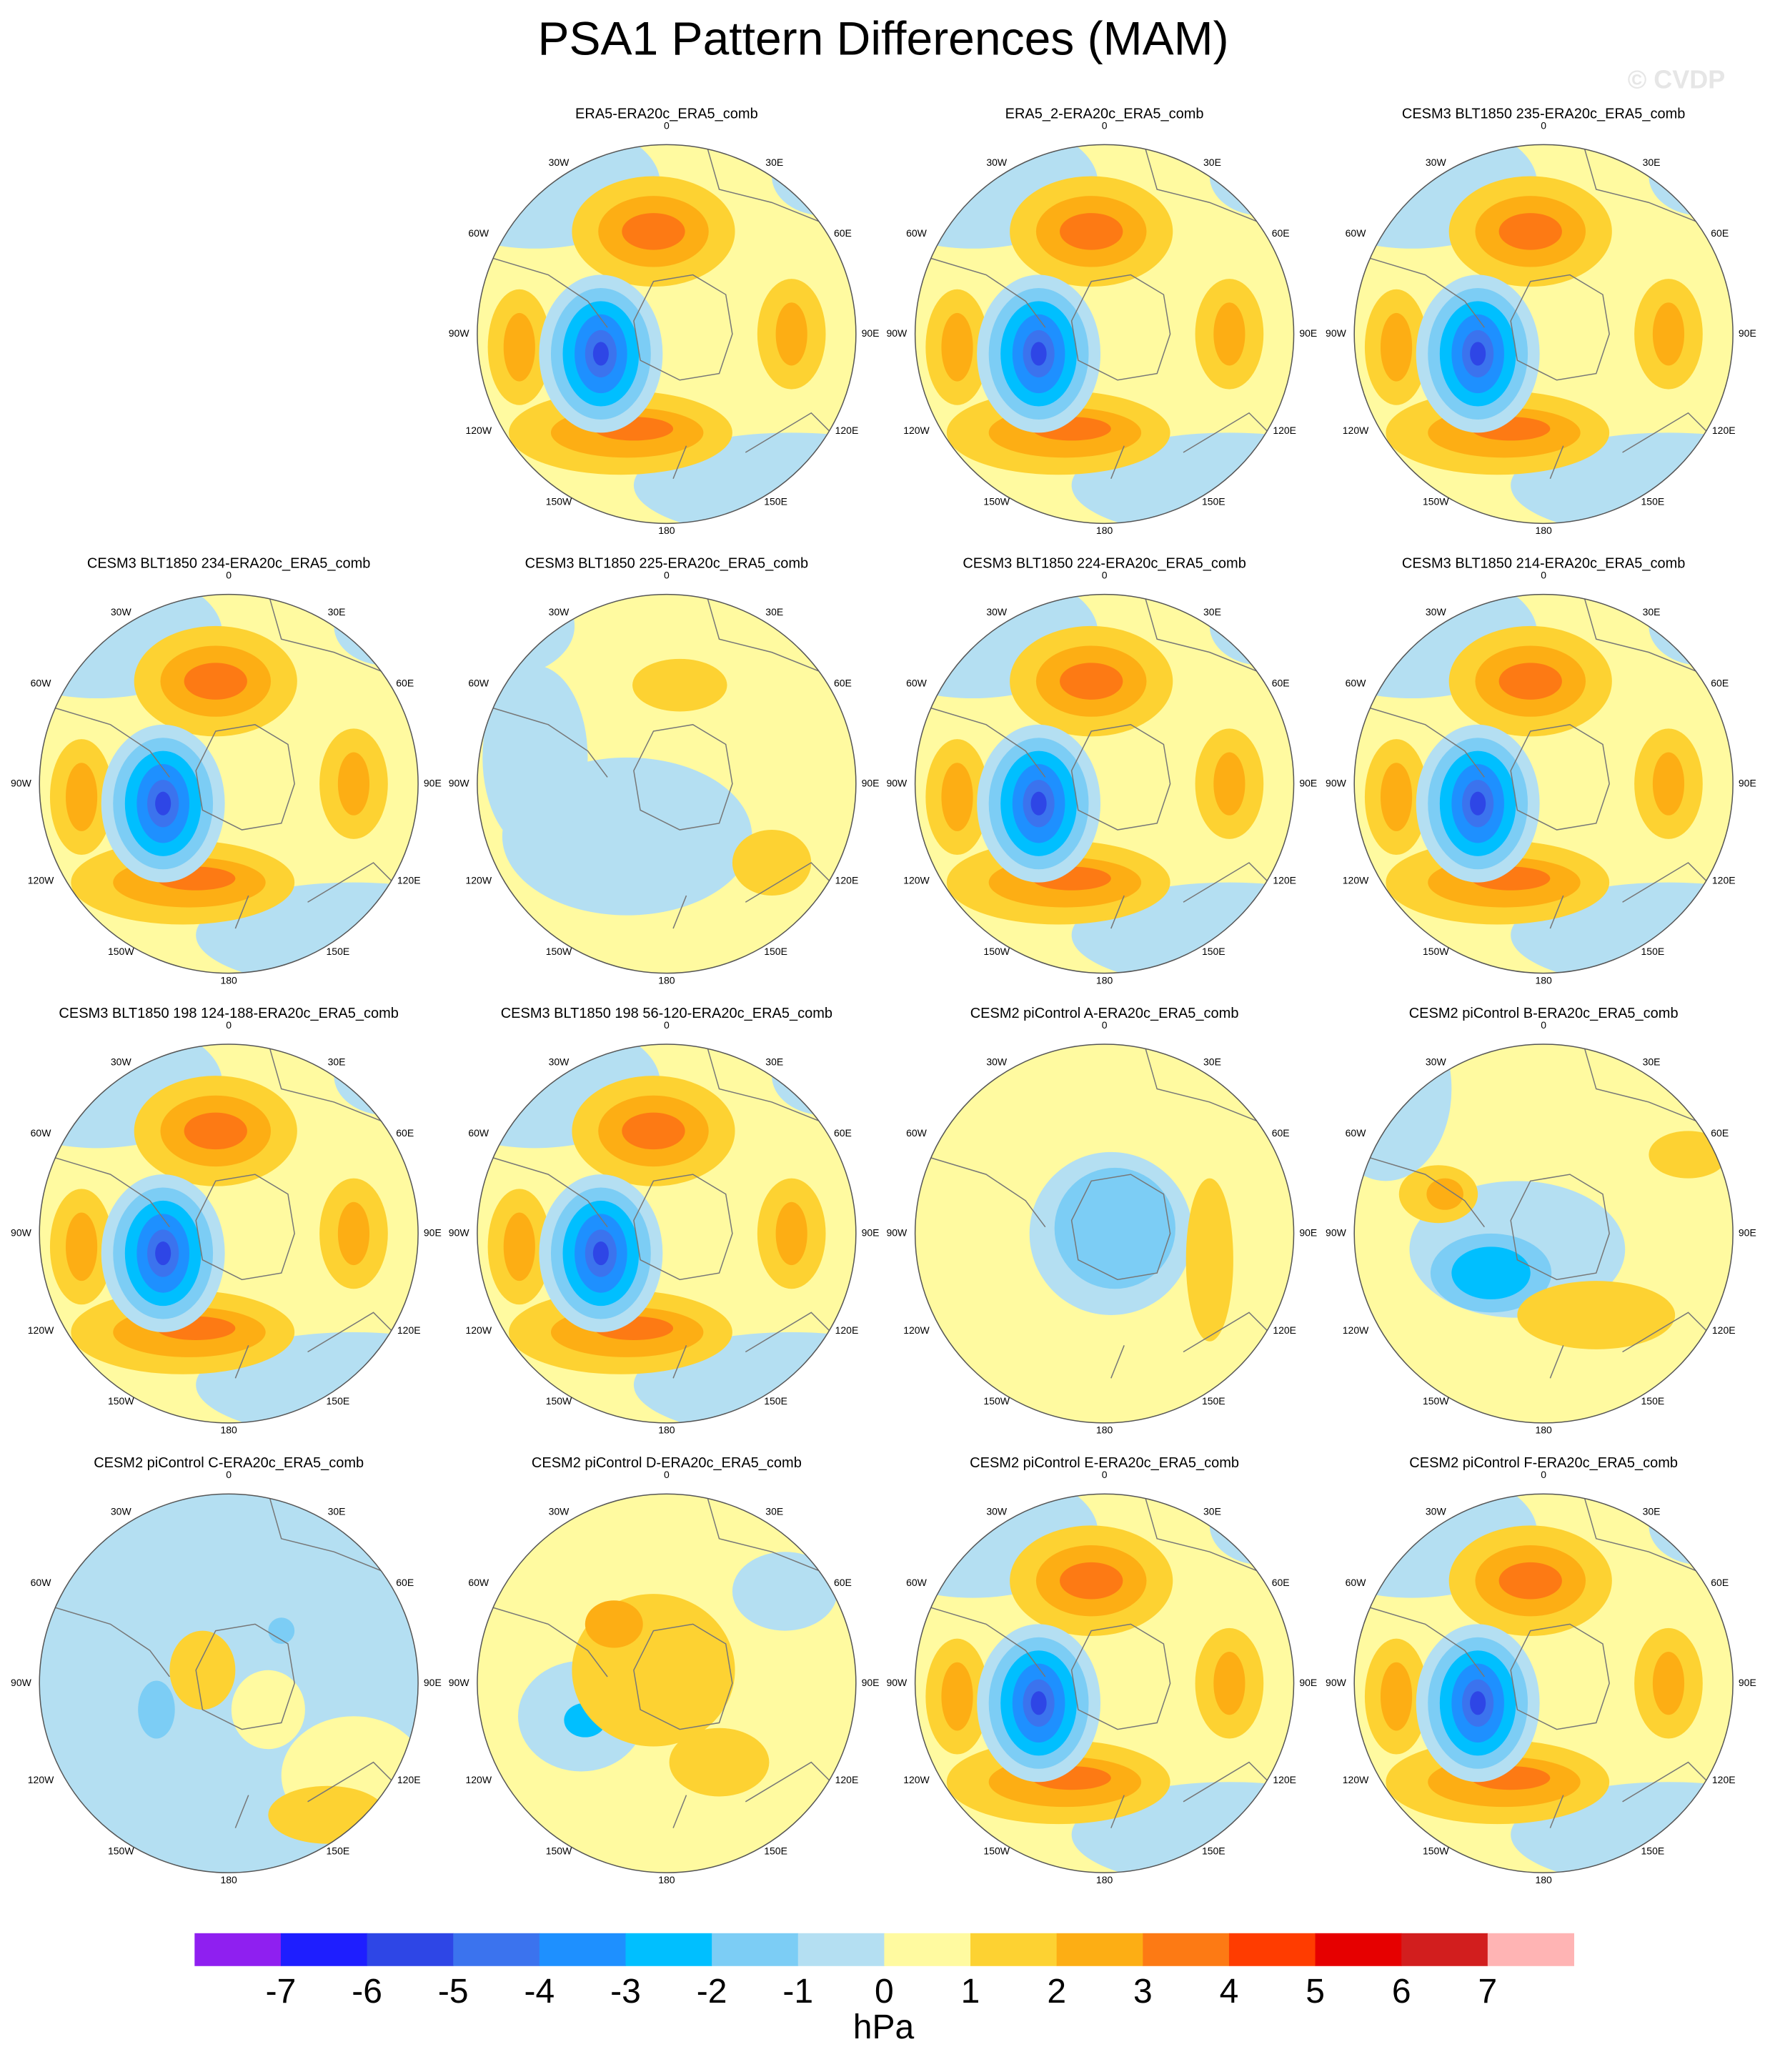 Image resolution: width=1775 pixels, height=2072 pixels. What do you see at coordinates (1315, 1992) in the screenshot?
I see `colorbar-label: 5` at bounding box center [1315, 1992].